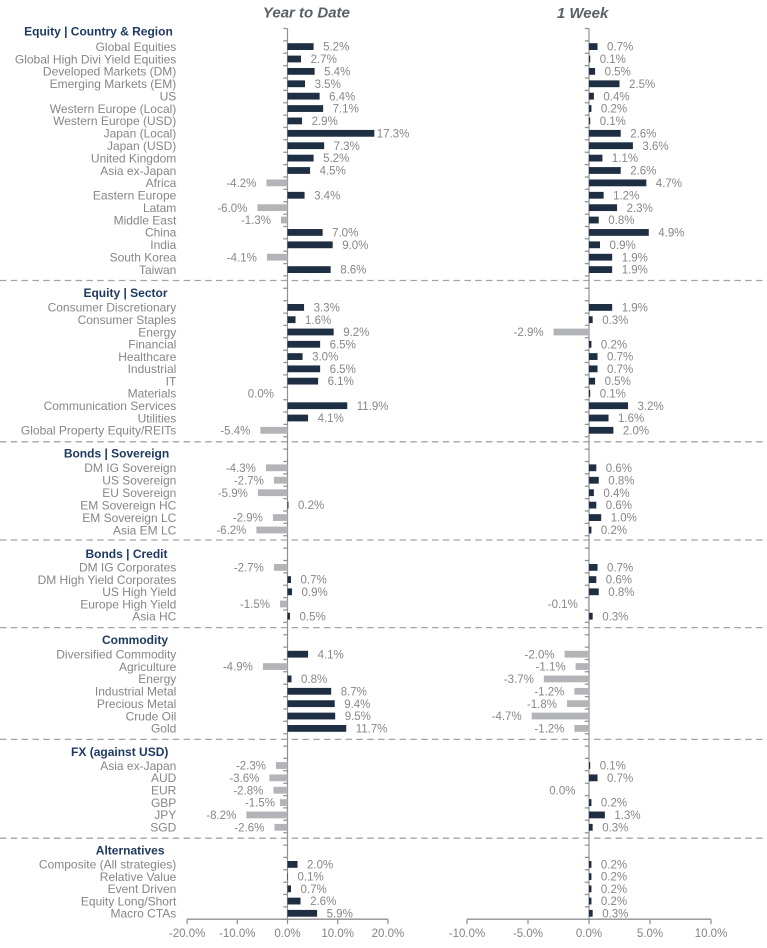 The height and width of the screenshot is (948, 767). Describe the element at coordinates (337, 73) in the screenshot. I see `svg-text: 5.4%` at that location.